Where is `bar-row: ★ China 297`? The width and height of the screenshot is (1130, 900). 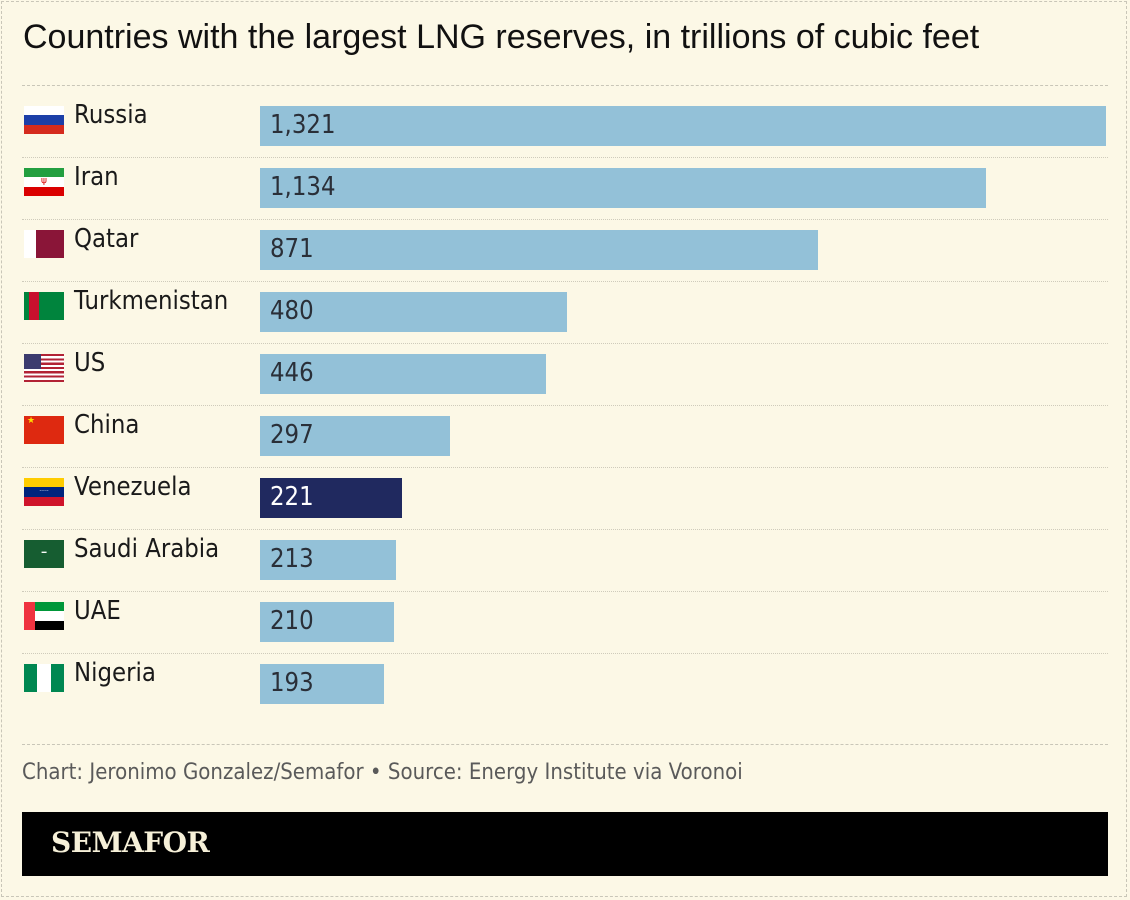 bar-row: ★ China 297 is located at coordinates (565, 437).